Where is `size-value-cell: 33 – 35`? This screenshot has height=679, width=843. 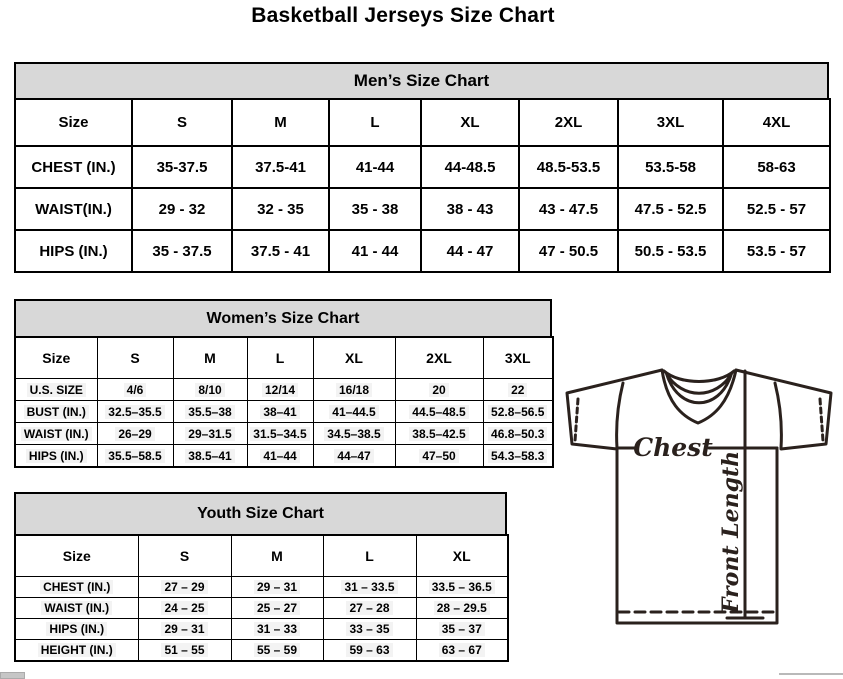 size-value-cell: 33 – 35 is located at coordinates (369, 629).